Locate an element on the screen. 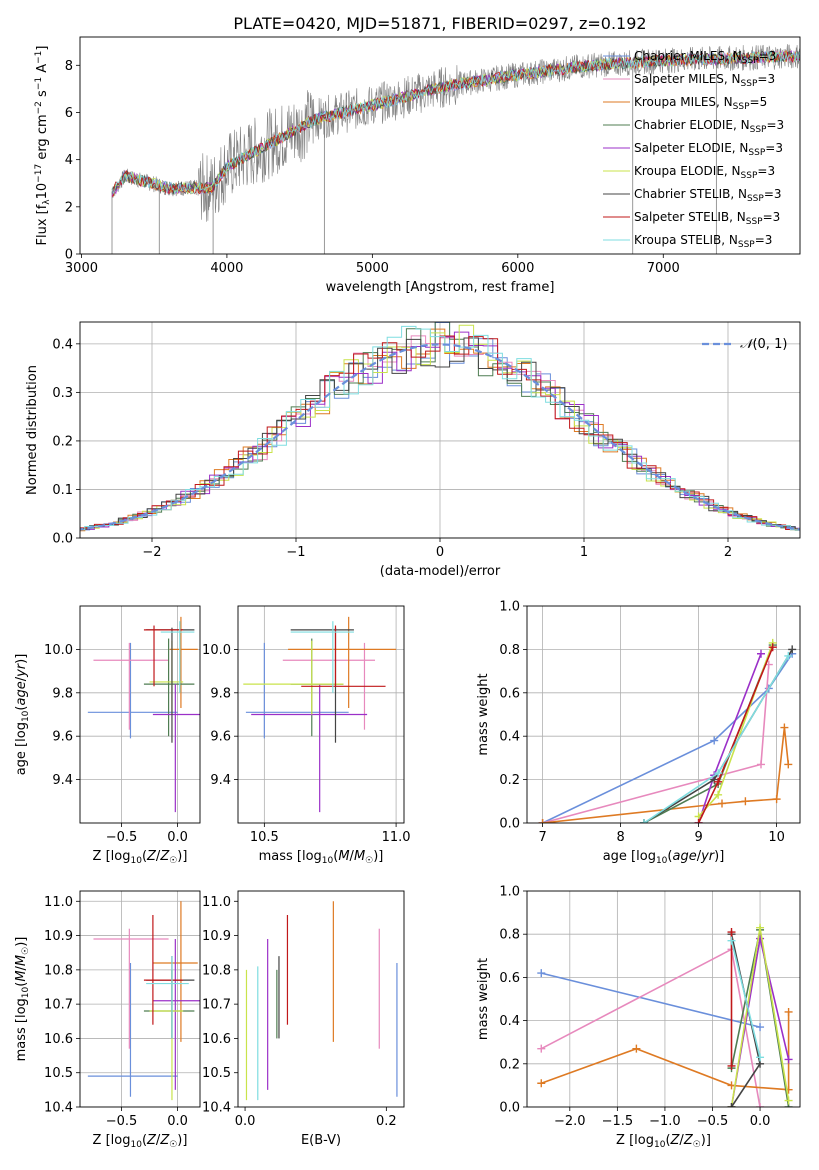 Image resolution: width=819 pixels, height=1170 pixels. y-axis-label: mass [log10(M/M☉)] is located at coordinates (22, 999).